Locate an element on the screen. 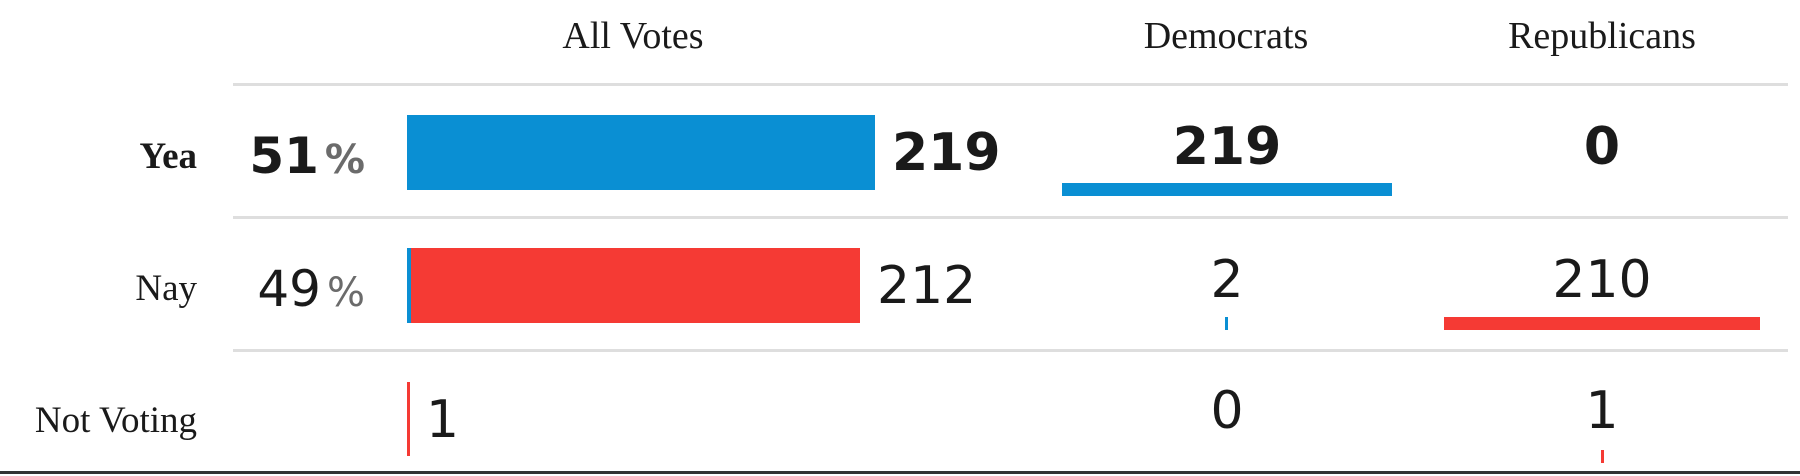 This screenshot has width=1800, height=476. row-label-not-voting: Not Voting is located at coordinates (115, 420).